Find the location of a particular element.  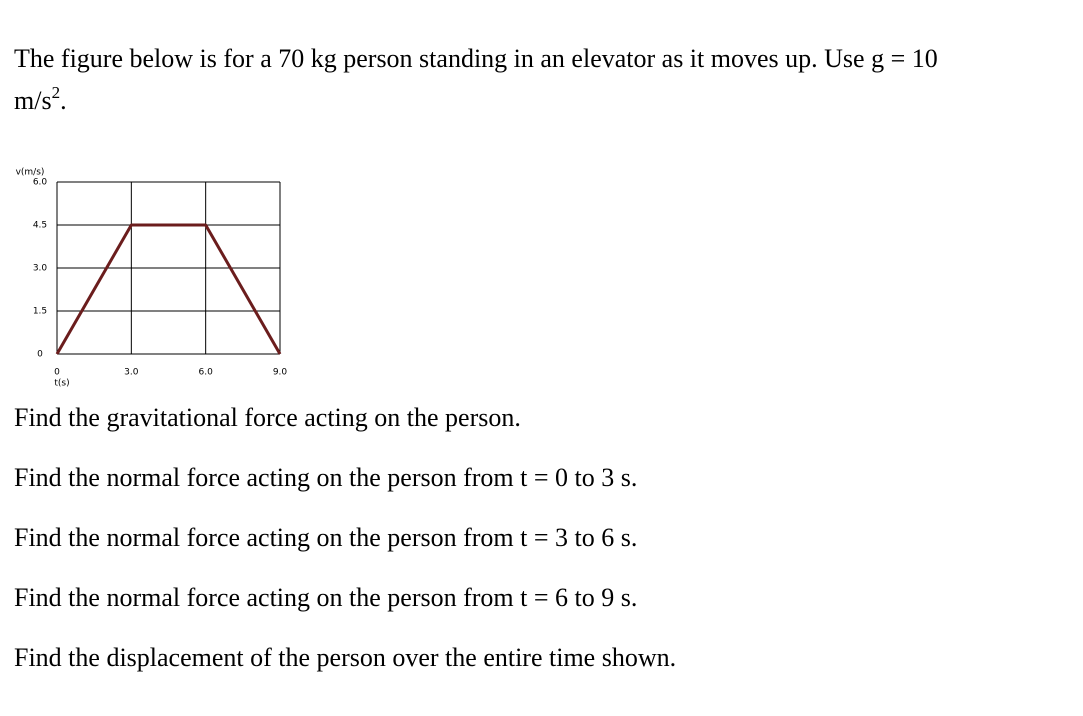

chart: v(m/s) t(s) 0 1.5 3.0 4.5 6.0 0 3.0 6.0 9.0 is located at coordinates (152, 278).